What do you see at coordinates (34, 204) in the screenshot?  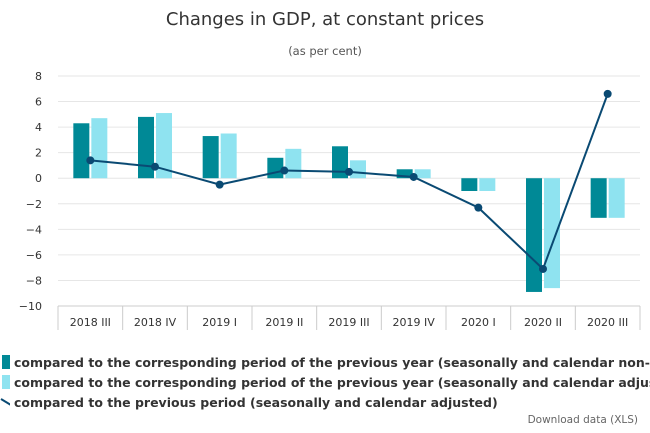 I see `y-tick-label: −2` at bounding box center [34, 204].